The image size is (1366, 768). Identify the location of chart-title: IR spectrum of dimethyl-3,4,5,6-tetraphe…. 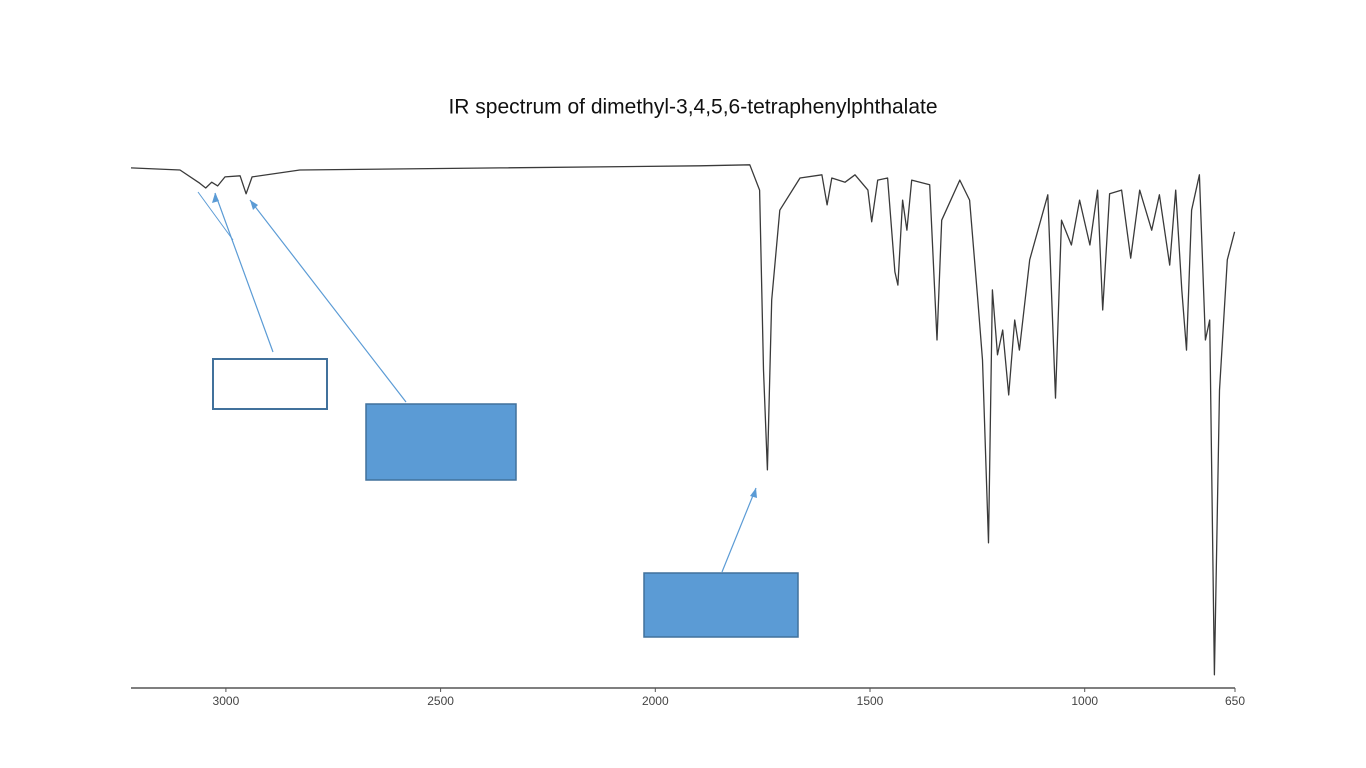
(692, 107).